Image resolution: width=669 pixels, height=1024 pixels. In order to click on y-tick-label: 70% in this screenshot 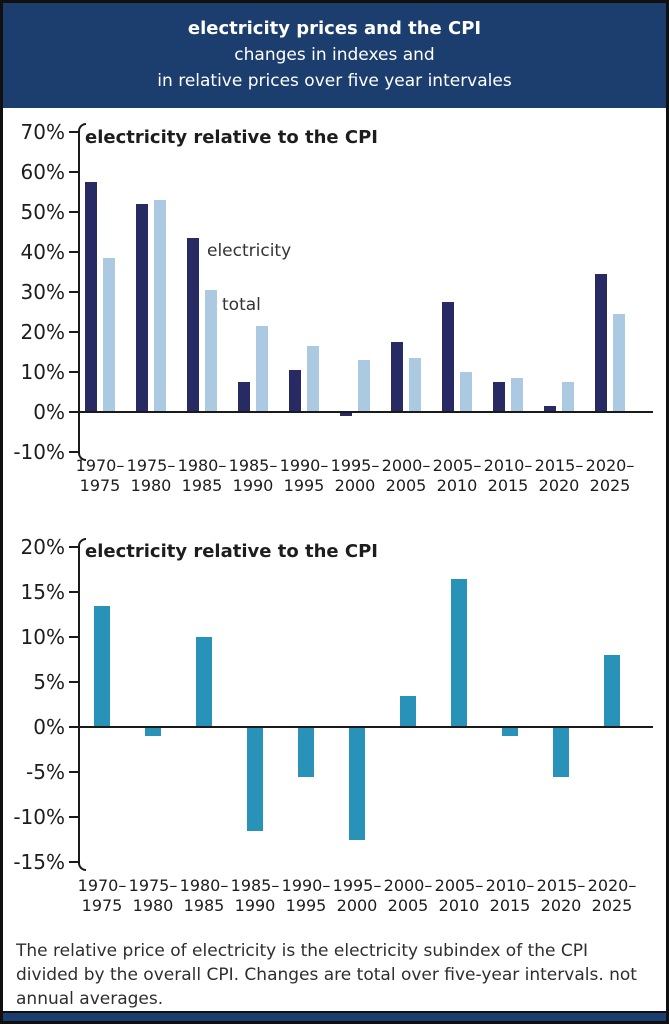, I will do `click(42, 132)`.